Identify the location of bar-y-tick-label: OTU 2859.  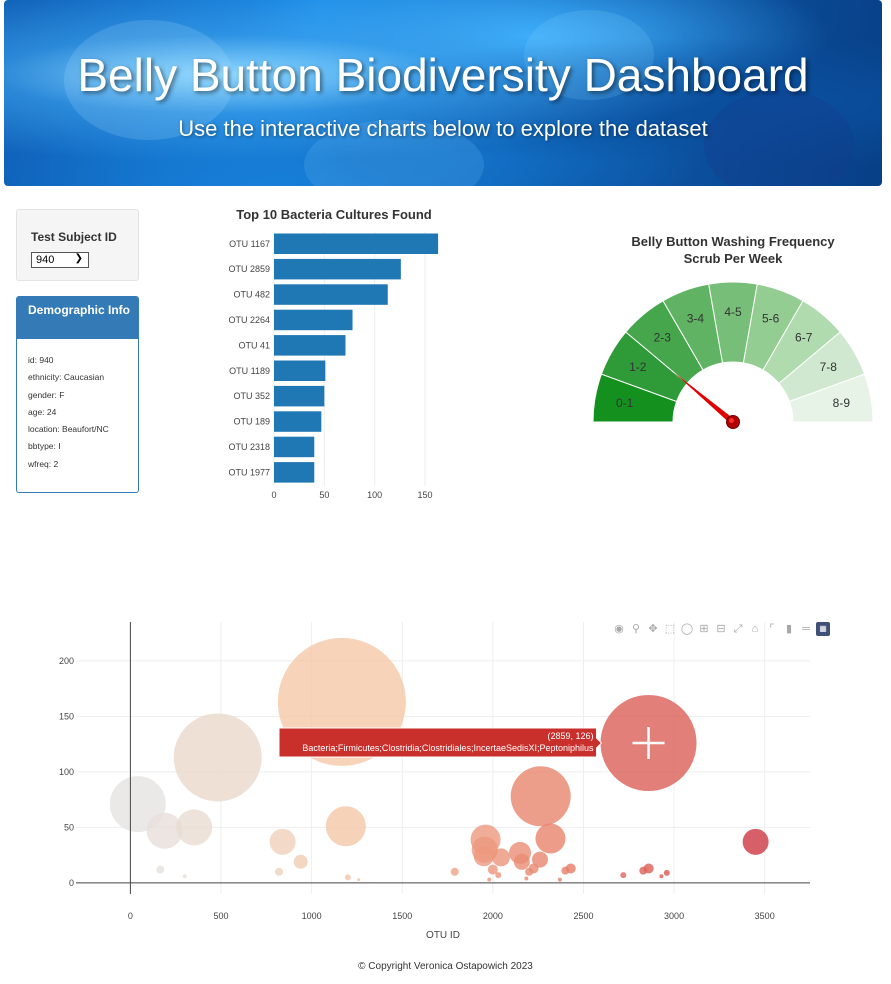
(249, 269).